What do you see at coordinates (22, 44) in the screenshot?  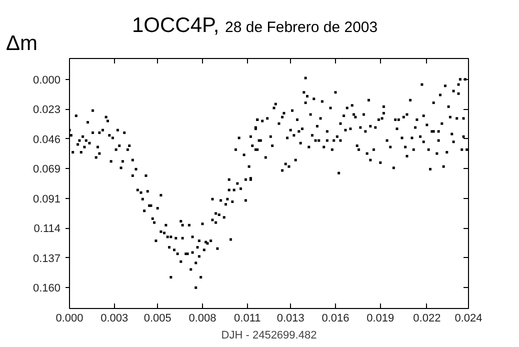 I see `y-axis-title: Δm` at bounding box center [22, 44].